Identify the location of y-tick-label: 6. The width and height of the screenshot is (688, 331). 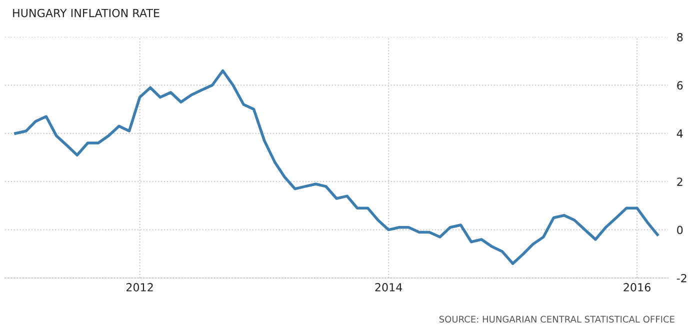
(680, 85).